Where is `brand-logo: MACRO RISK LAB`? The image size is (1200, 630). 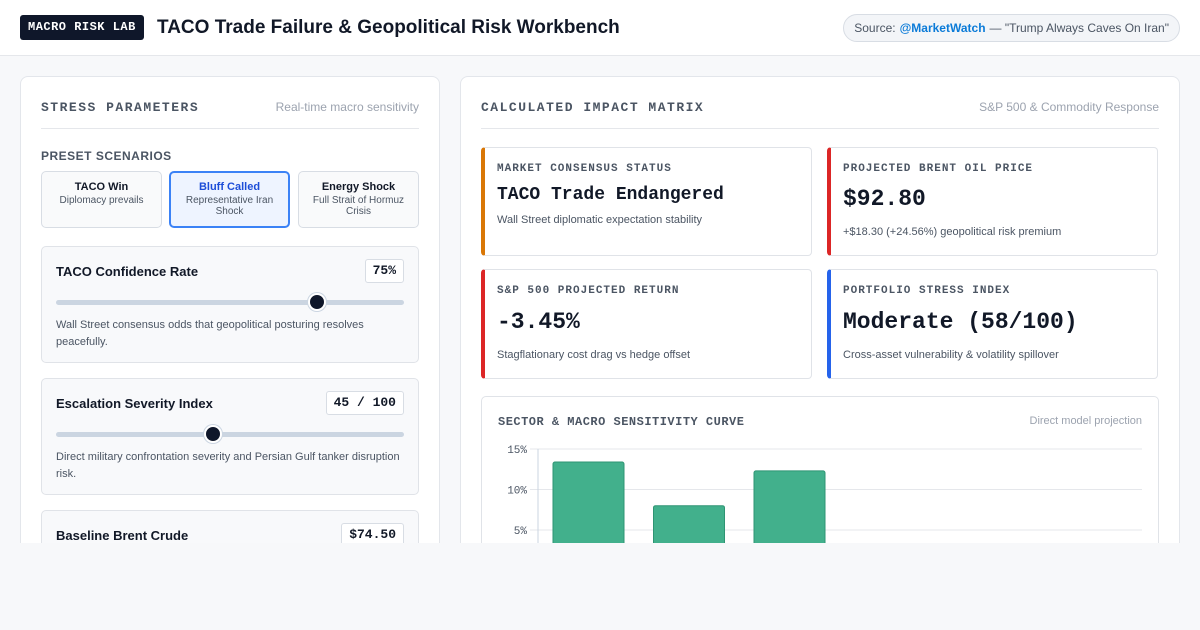 brand-logo: MACRO RISK LAB is located at coordinates (82, 27).